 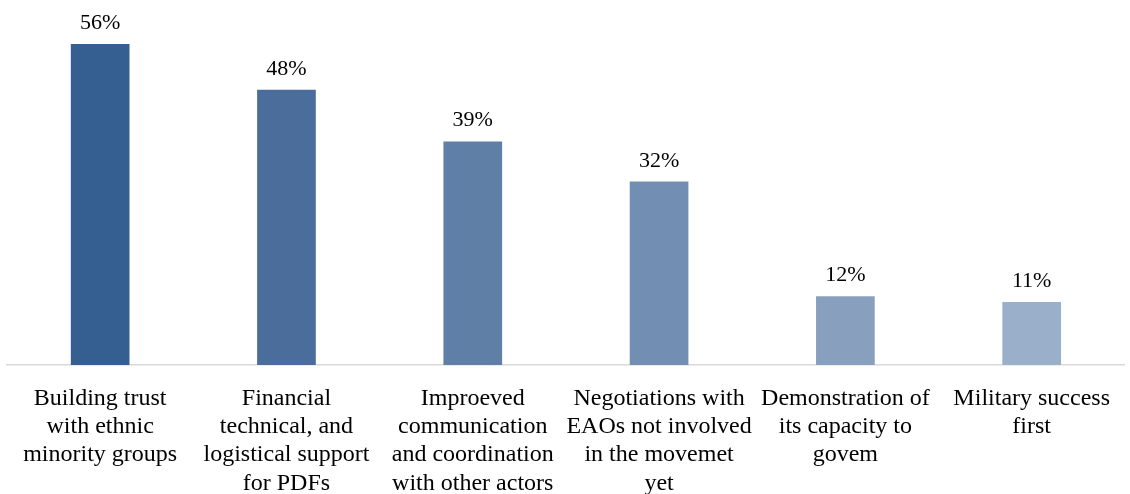 What do you see at coordinates (659, 159) in the screenshot?
I see `data-label: 32%` at bounding box center [659, 159].